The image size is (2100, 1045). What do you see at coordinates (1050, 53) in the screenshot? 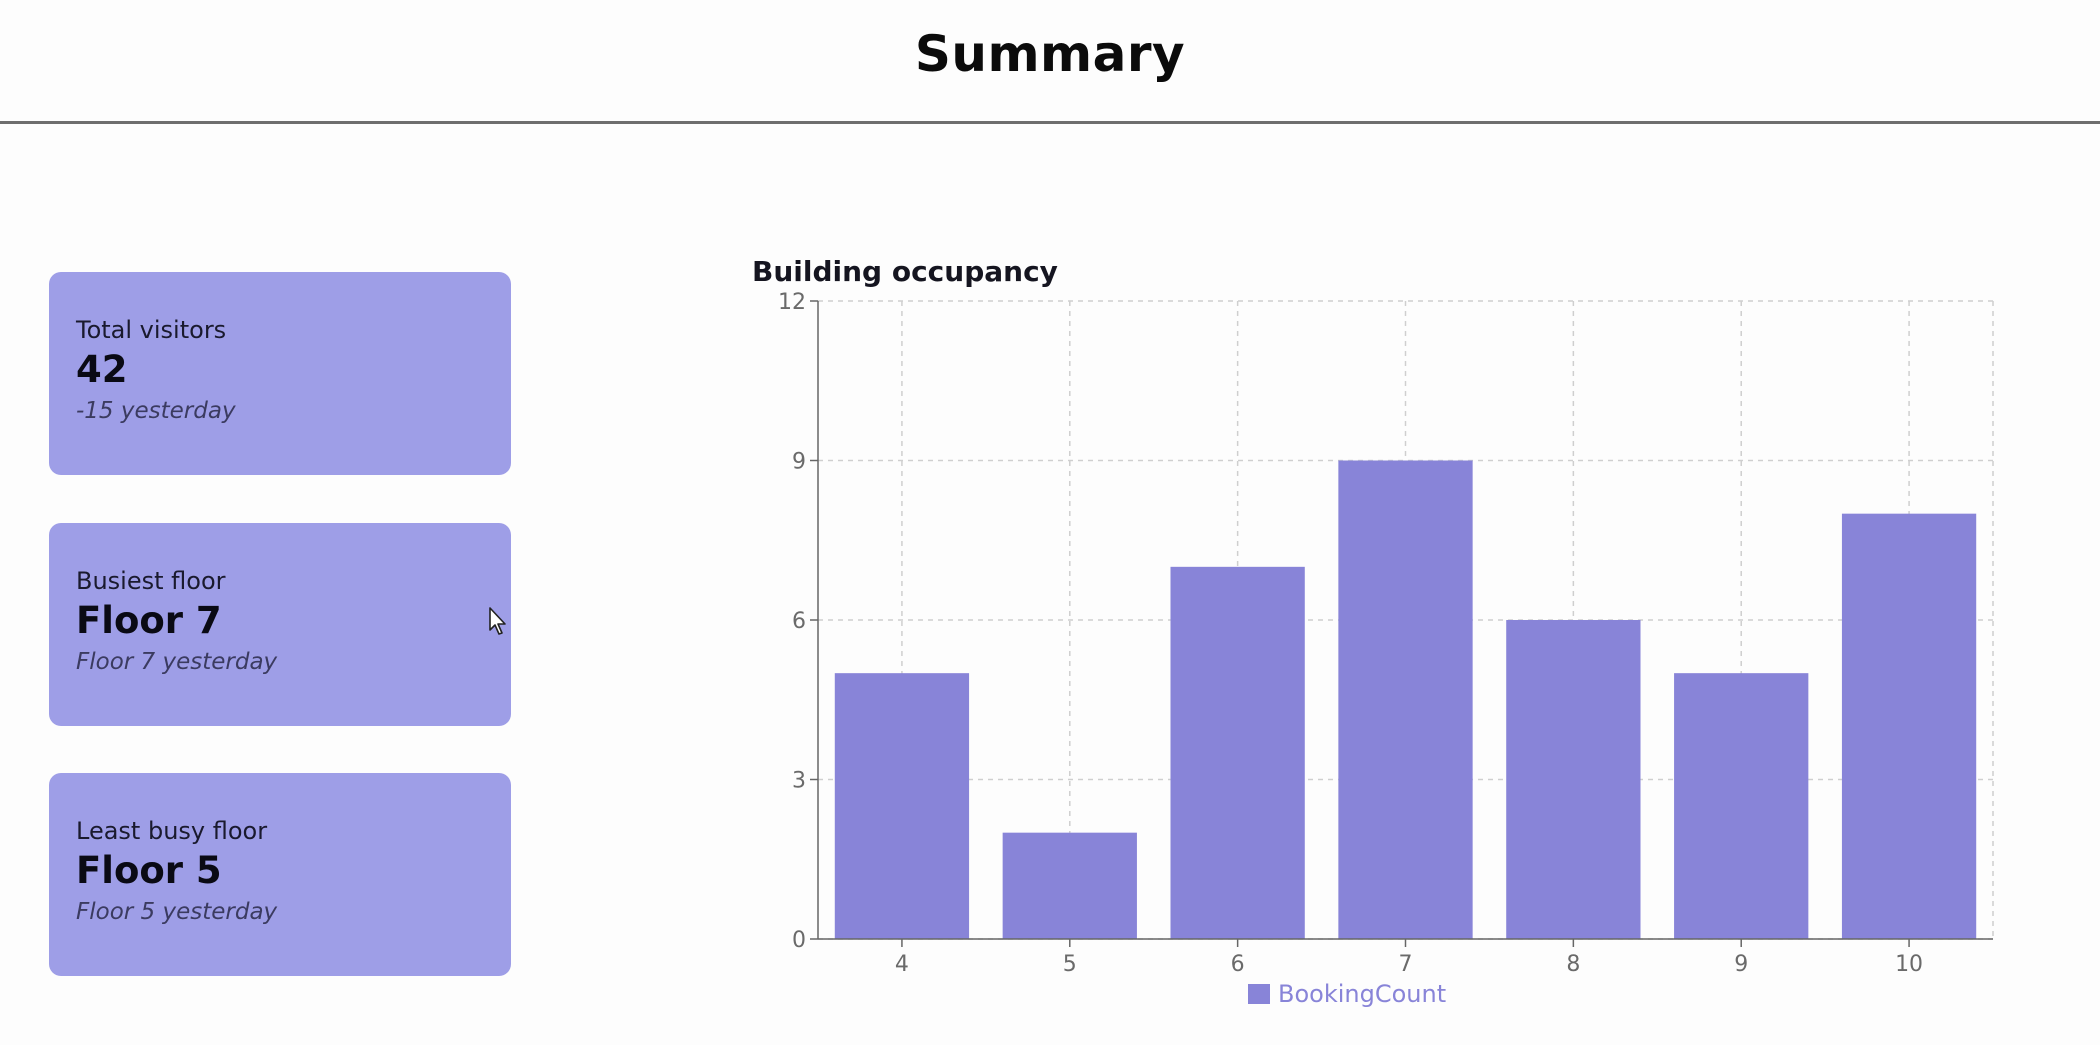
I see `page-title: Summary` at bounding box center [1050, 53].